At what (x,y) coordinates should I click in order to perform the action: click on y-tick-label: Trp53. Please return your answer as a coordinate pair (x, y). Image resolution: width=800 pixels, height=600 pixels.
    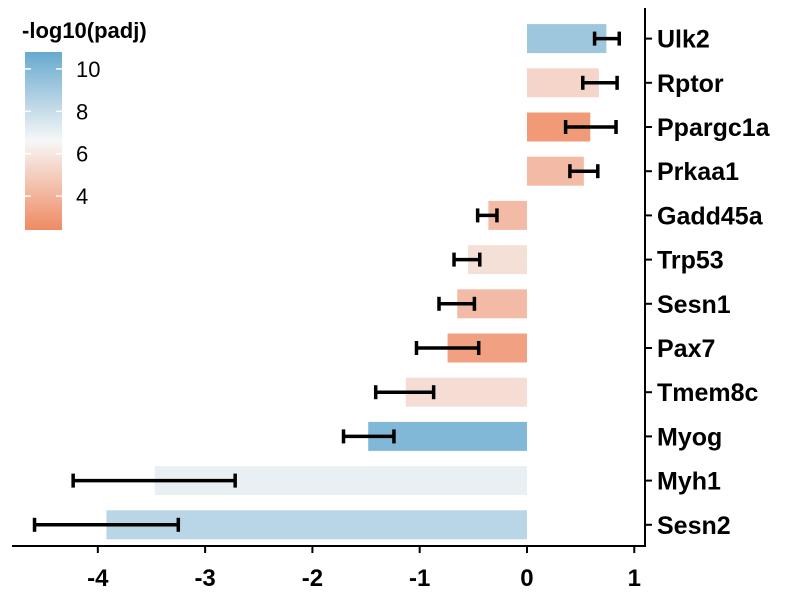
    Looking at the image, I should click on (690, 261).